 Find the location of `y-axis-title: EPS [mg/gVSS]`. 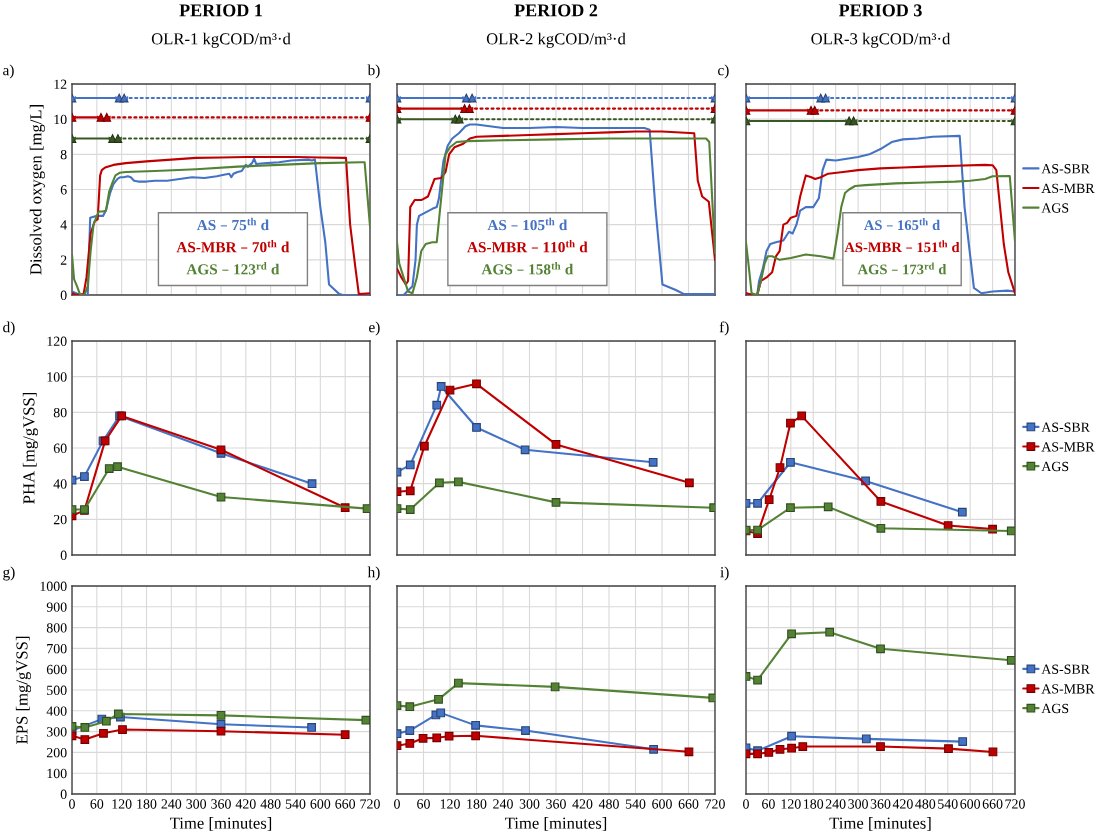

y-axis-title: EPS [mg/gVSS] is located at coordinates (23, 690).